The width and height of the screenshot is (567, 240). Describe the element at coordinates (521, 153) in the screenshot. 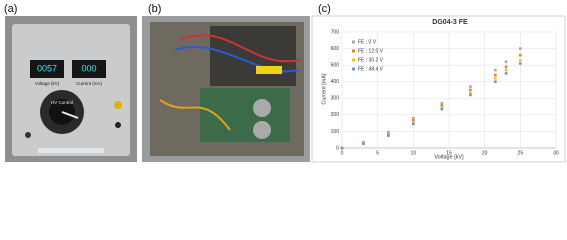

I see `x-tick-label: 25` at that location.